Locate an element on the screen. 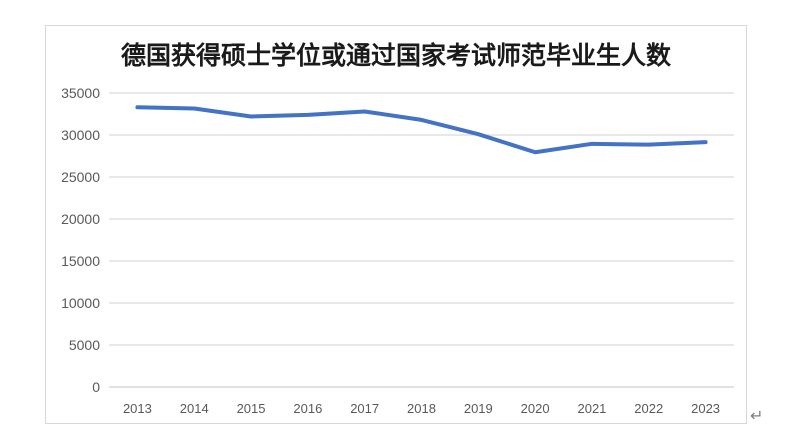  y-tick-label: 0 is located at coordinates (96, 387).